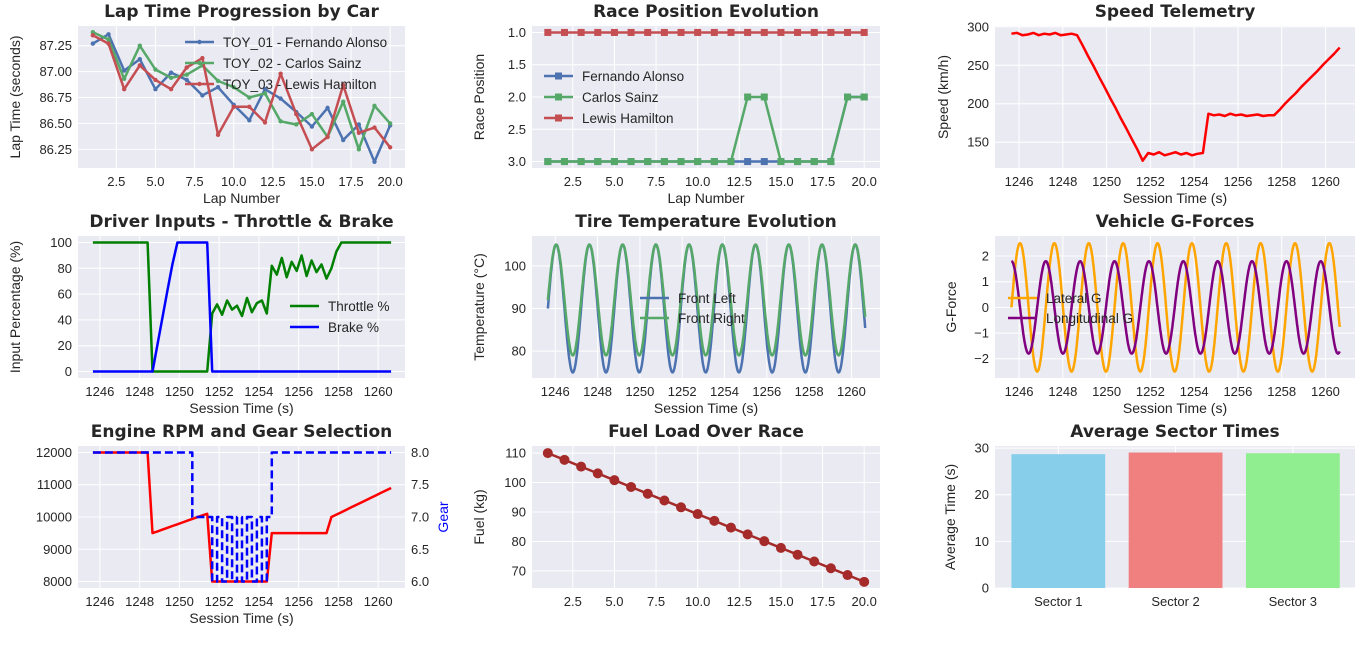 The width and height of the screenshot is (1366, 663). I want to click on y-tick-label: 200, so click(978, 103).